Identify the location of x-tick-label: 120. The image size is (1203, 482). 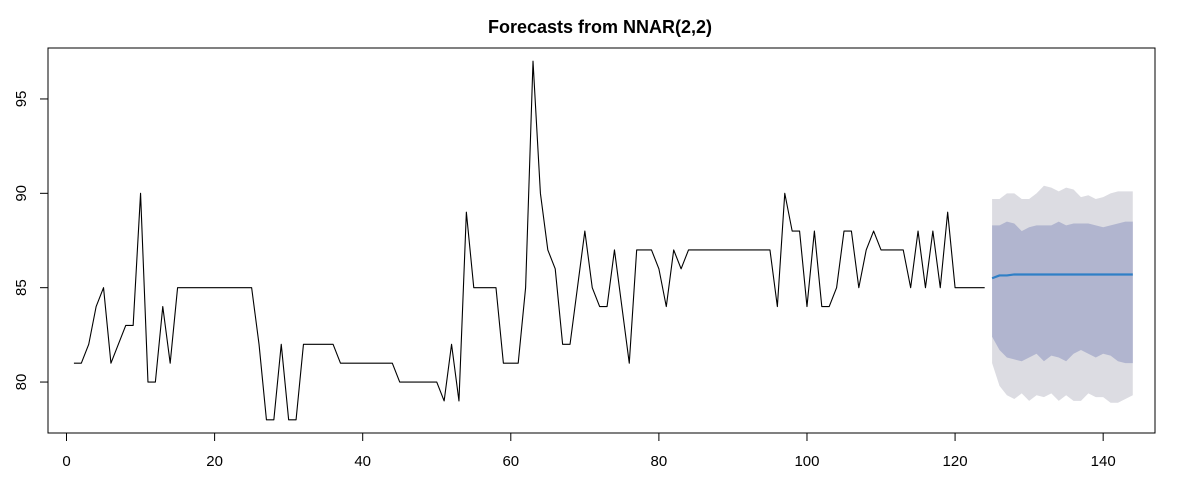
(955, 461).